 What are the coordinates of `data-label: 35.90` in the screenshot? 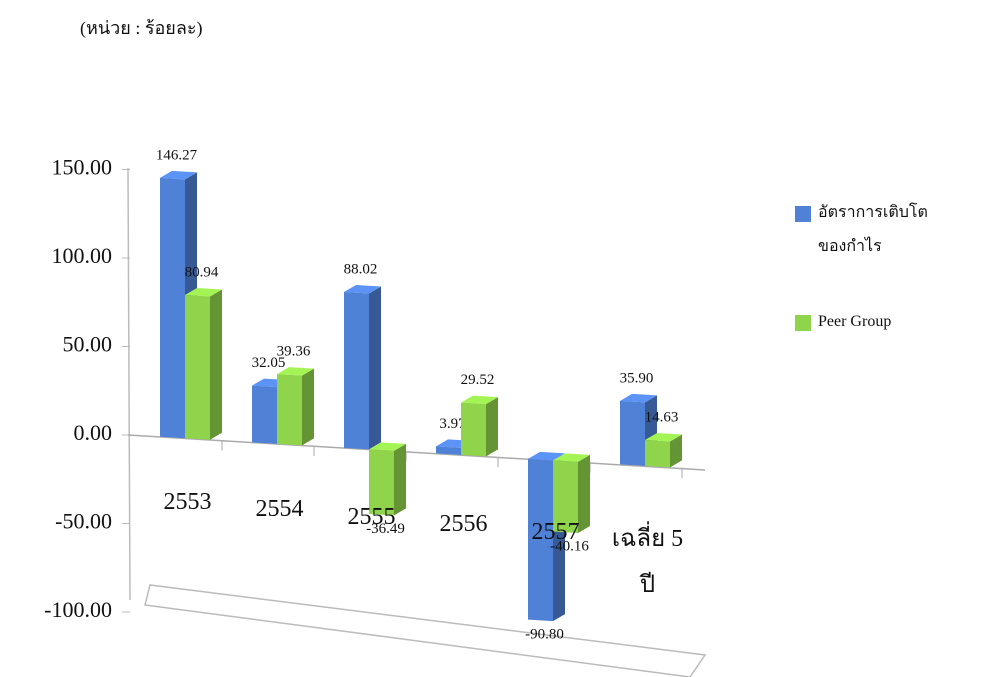 It's located at (637, 378).